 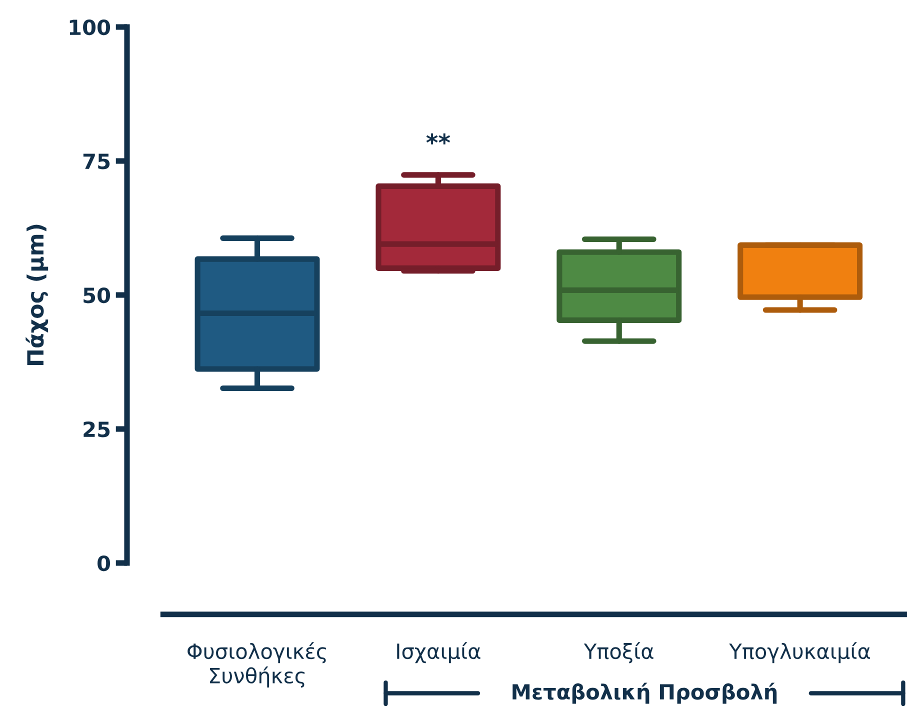 What do you see at coordinates (97, 295) in the screenshot?
I see `y-tick-label: 50` at bounding box center [97, 295].